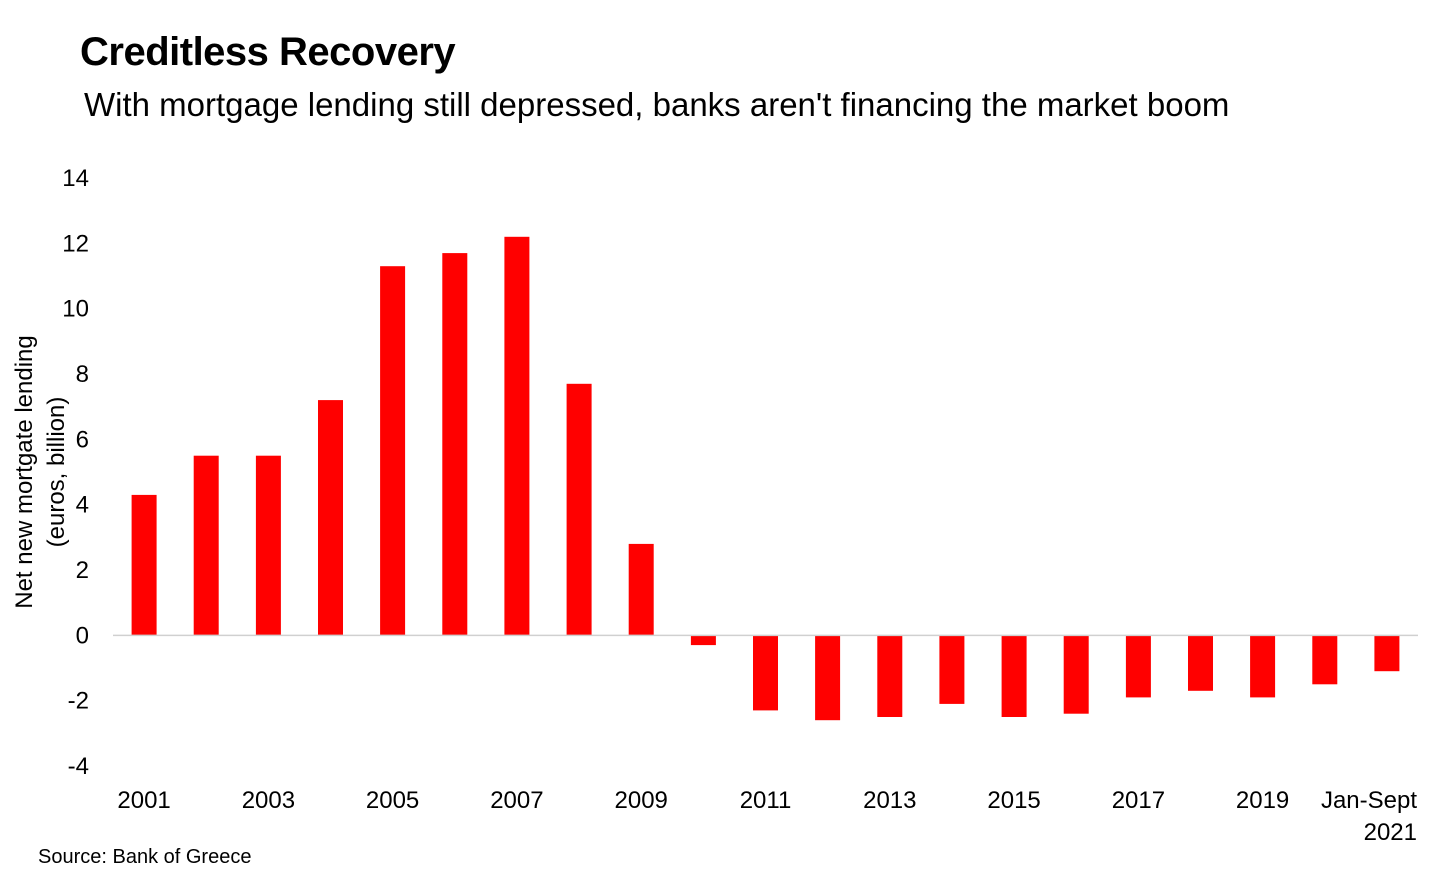 The width and height of the screenshot is (1456, 887). What do you see at coordinates (78, 701) in the screenshot?
I see `y-tick-label: -2` at bounding box center [78, 701].